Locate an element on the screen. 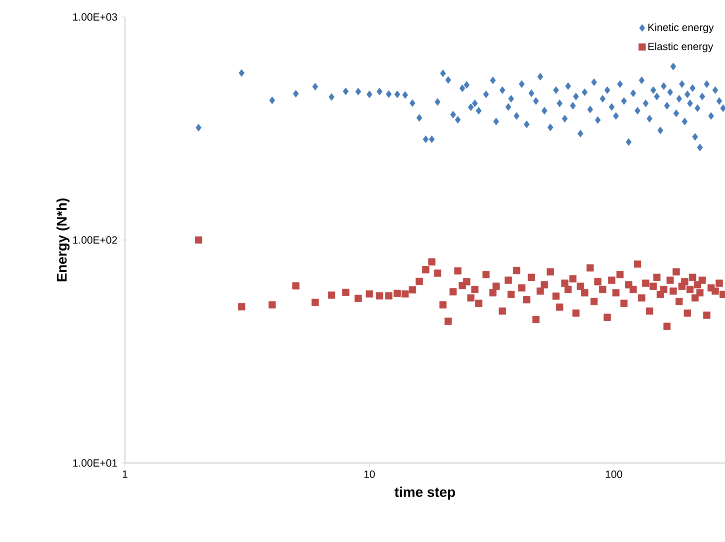 The height and width of the screenshot is (542, 725). x-tick-label: 1 is located at coordinates (125, 474).